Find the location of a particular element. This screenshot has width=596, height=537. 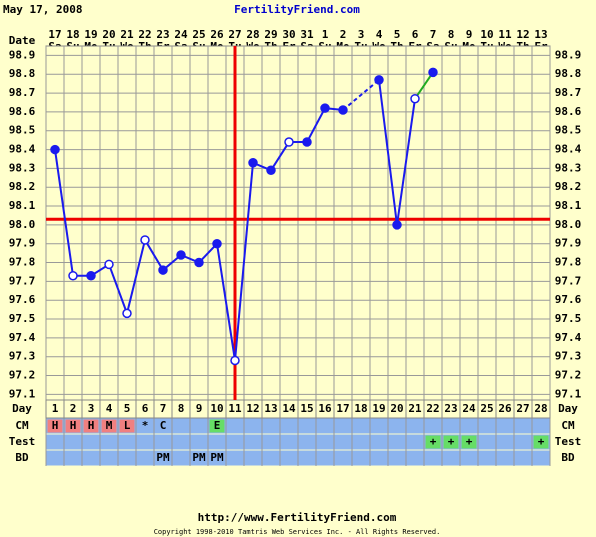

y-tick-label: 98.0 is located at coordinates (22, 224).